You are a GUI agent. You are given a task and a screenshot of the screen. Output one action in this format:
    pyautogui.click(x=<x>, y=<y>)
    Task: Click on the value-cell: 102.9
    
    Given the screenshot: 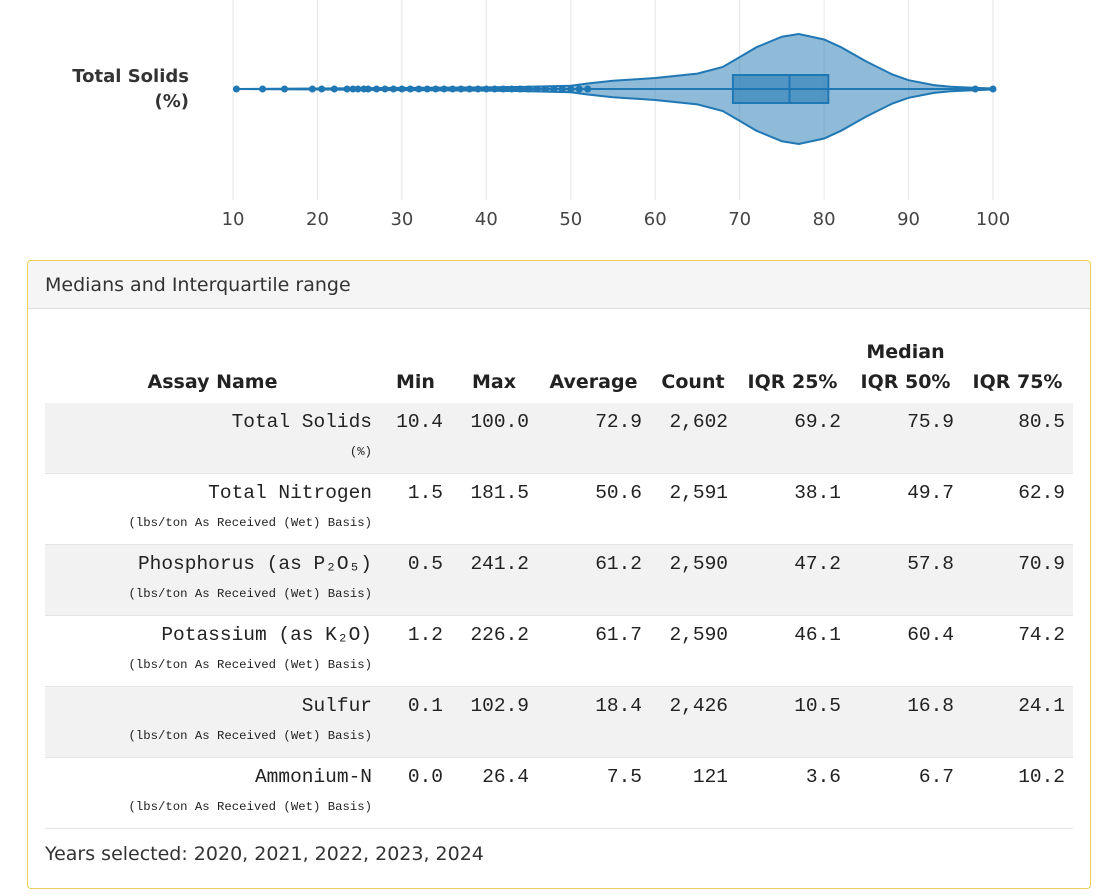 What is the action you would take?
    pyautogui.click(x=494, y=722)
    